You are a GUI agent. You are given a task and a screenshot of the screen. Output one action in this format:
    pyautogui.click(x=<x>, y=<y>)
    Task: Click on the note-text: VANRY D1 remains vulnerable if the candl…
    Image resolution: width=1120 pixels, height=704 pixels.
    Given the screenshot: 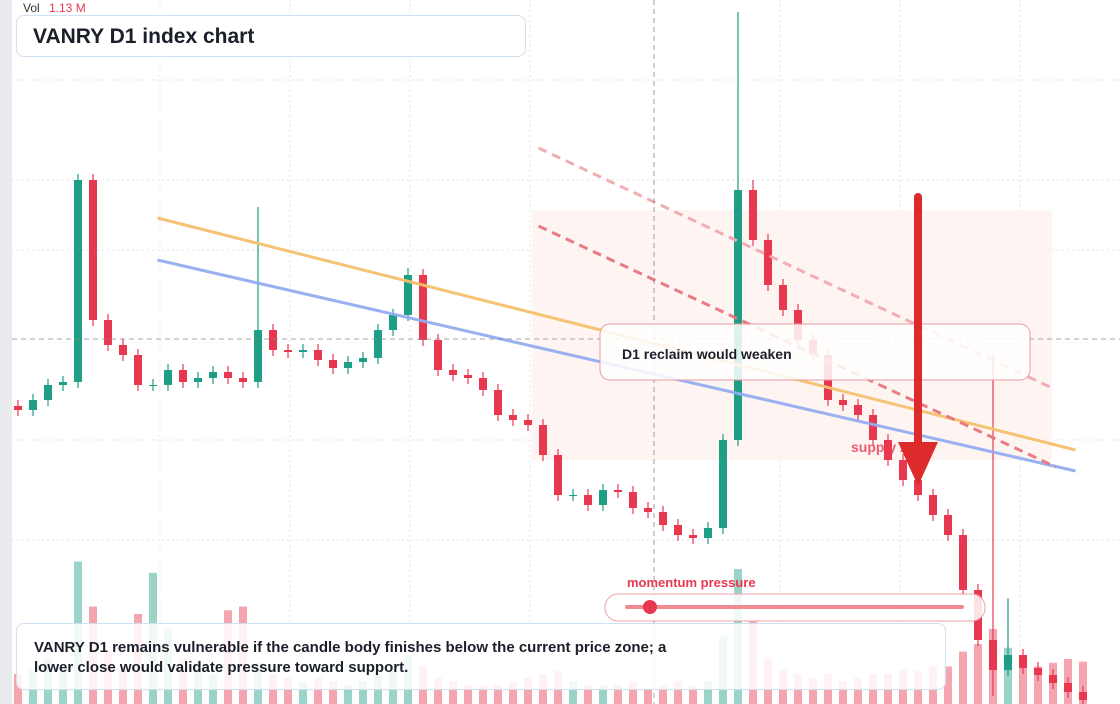 What is the action you would take?
    pyautogui.click(x=350, y=657)
    